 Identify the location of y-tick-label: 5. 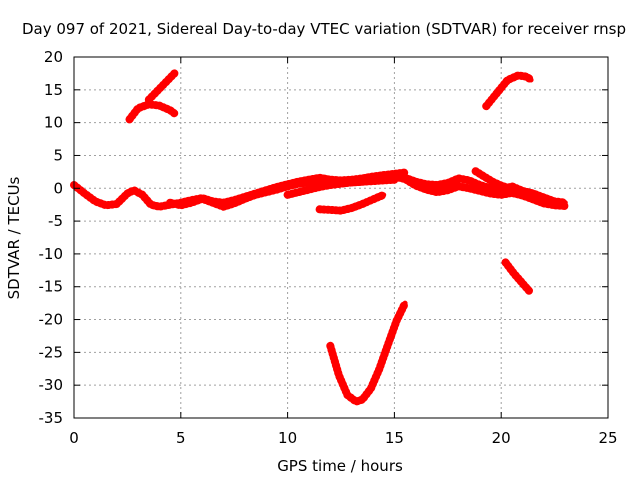
(58, 155).